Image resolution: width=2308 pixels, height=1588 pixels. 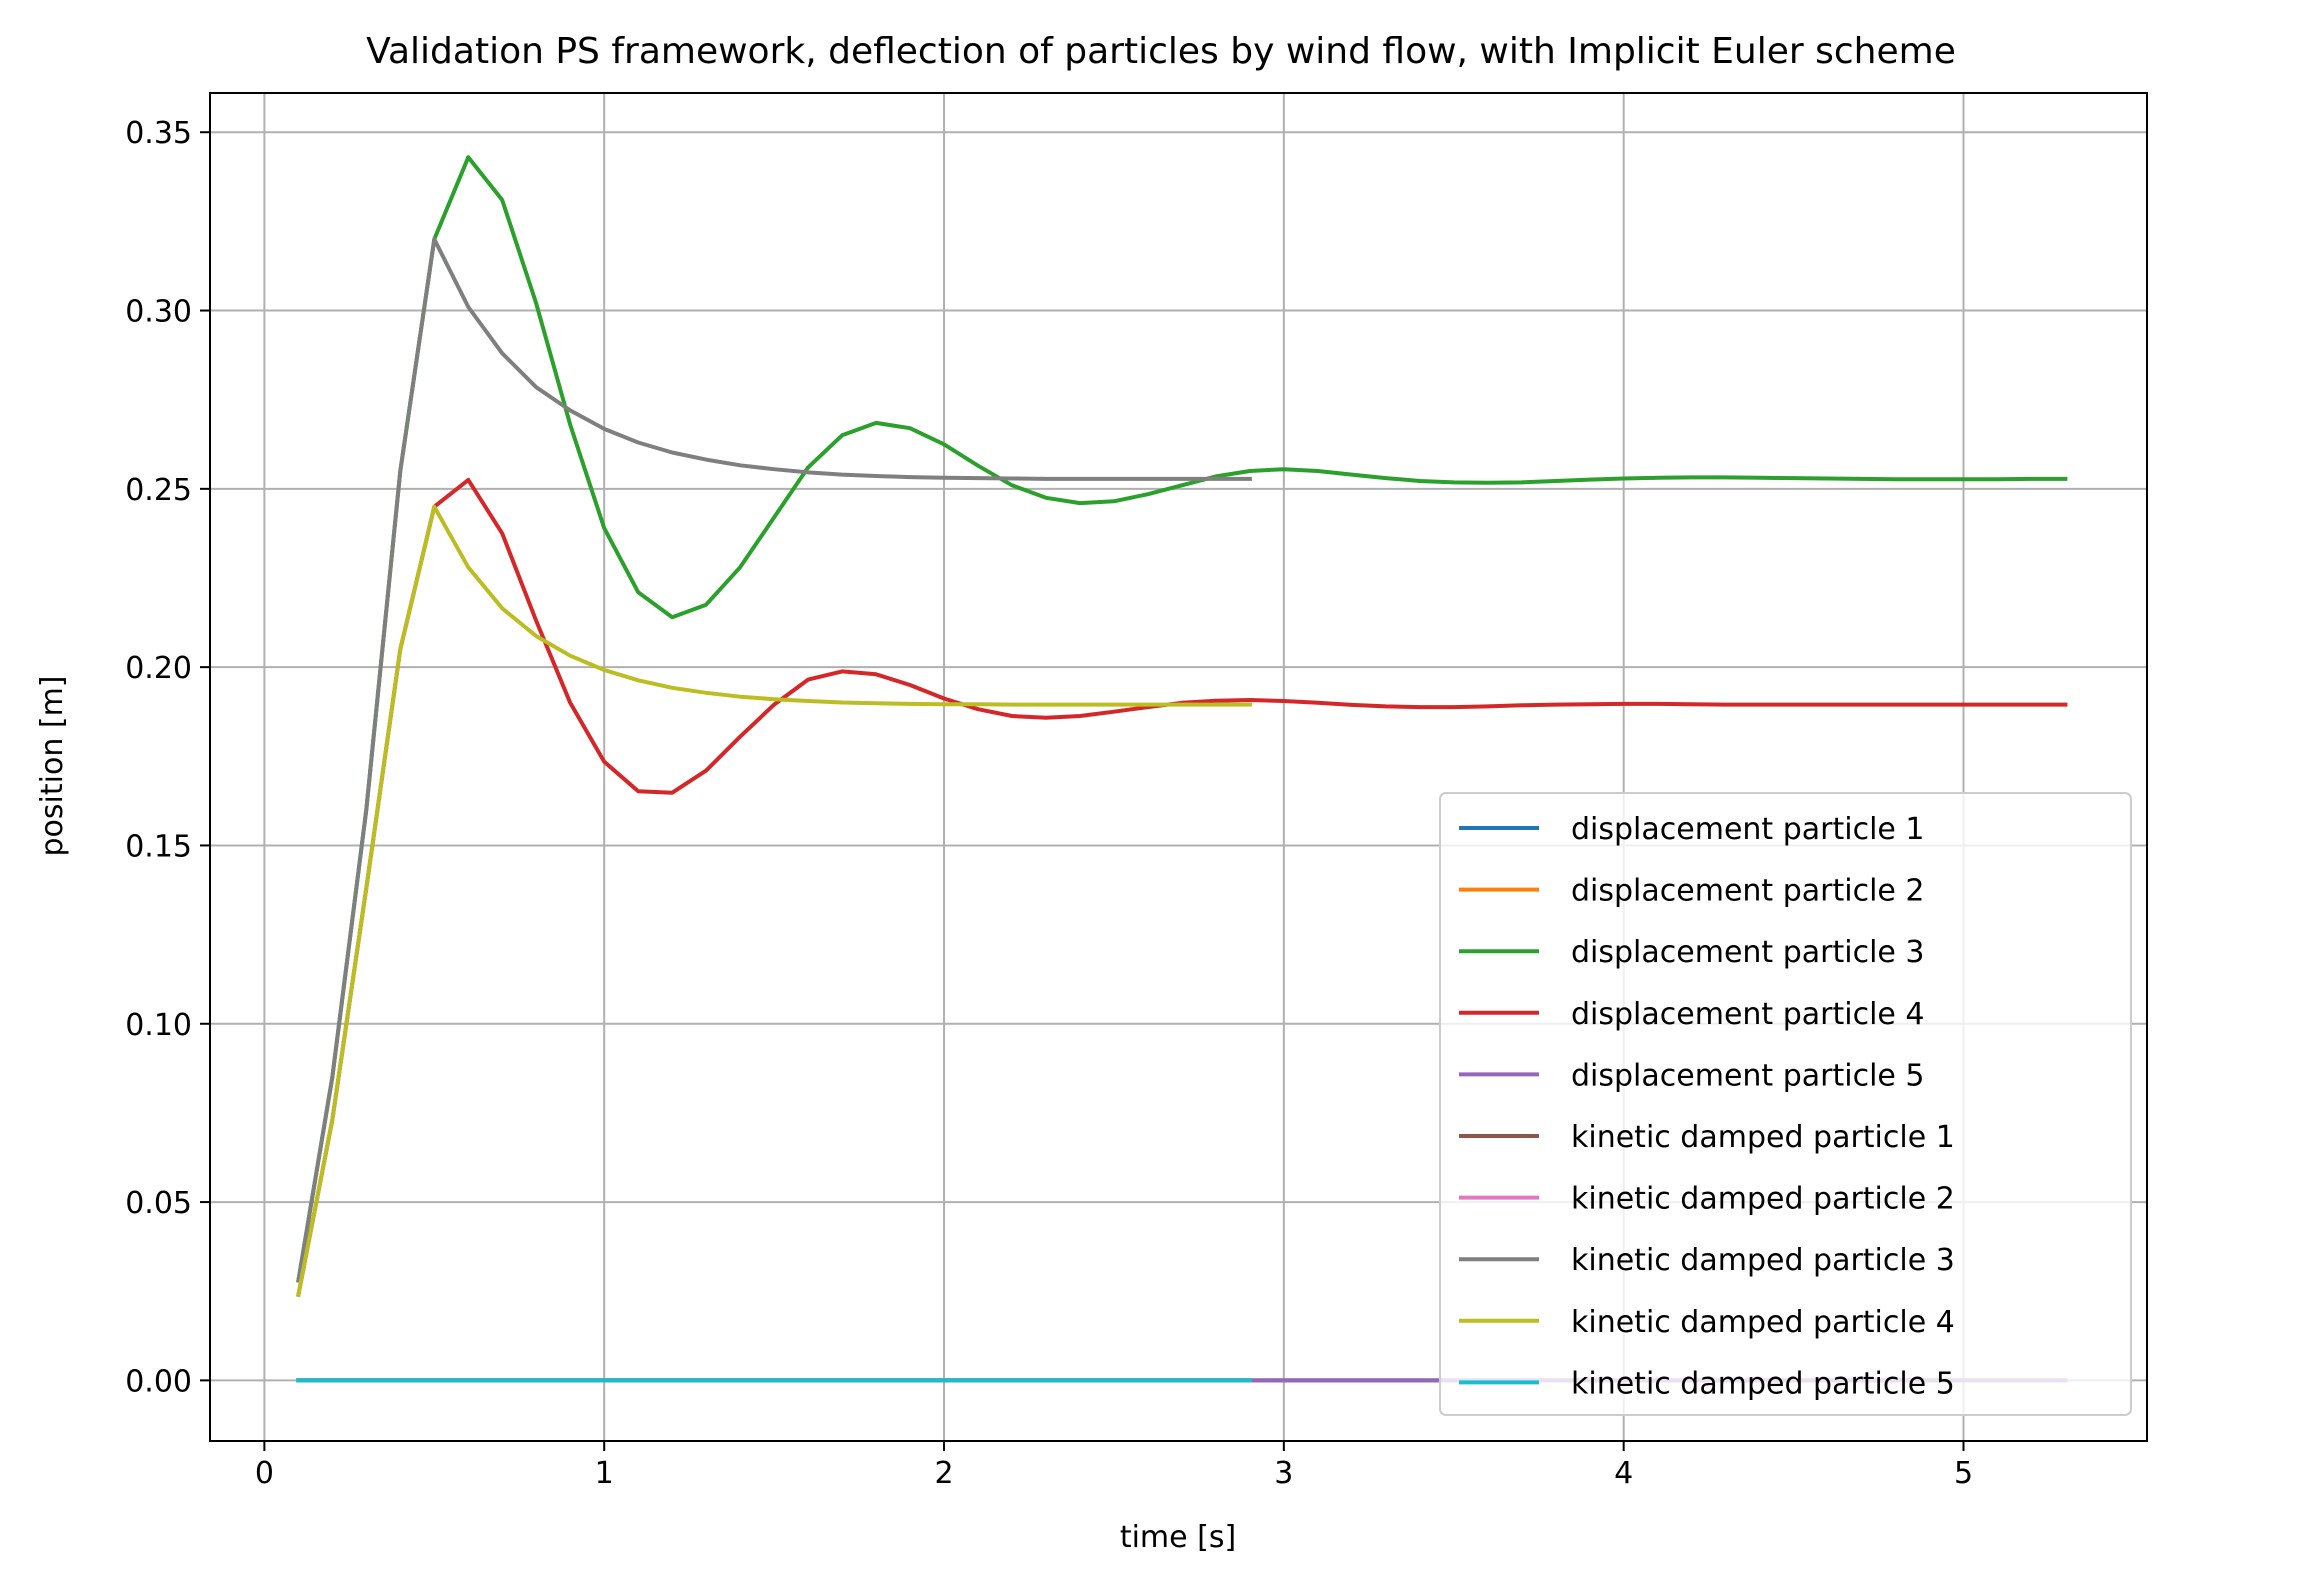 I want to click on y-tick-label: 0.20, so click(x=158, y=668).